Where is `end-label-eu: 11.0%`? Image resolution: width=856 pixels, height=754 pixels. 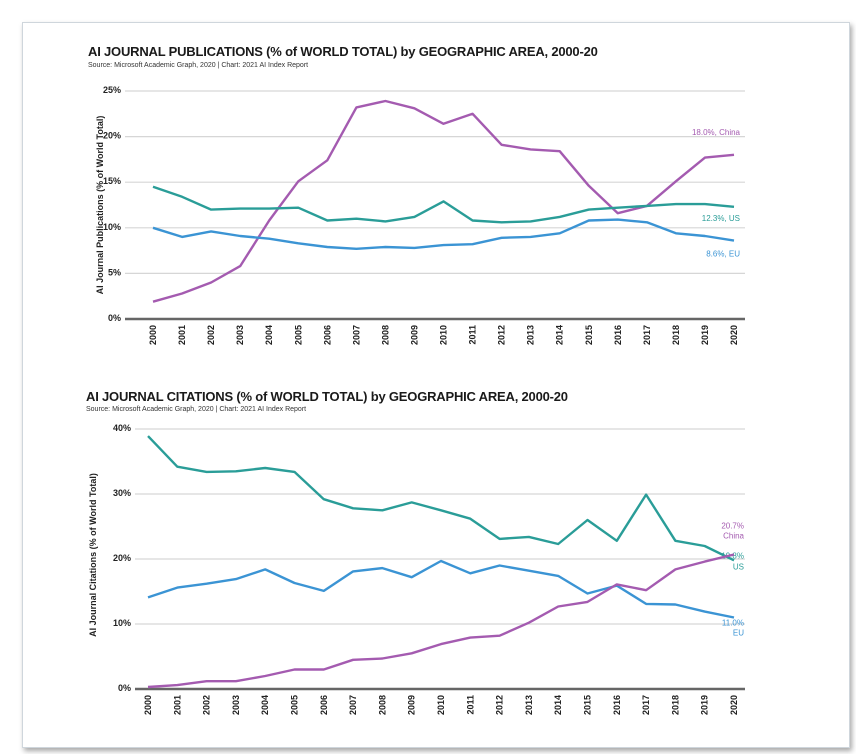 end-label-eu: 11.0% is located at coordinates (733, 623).